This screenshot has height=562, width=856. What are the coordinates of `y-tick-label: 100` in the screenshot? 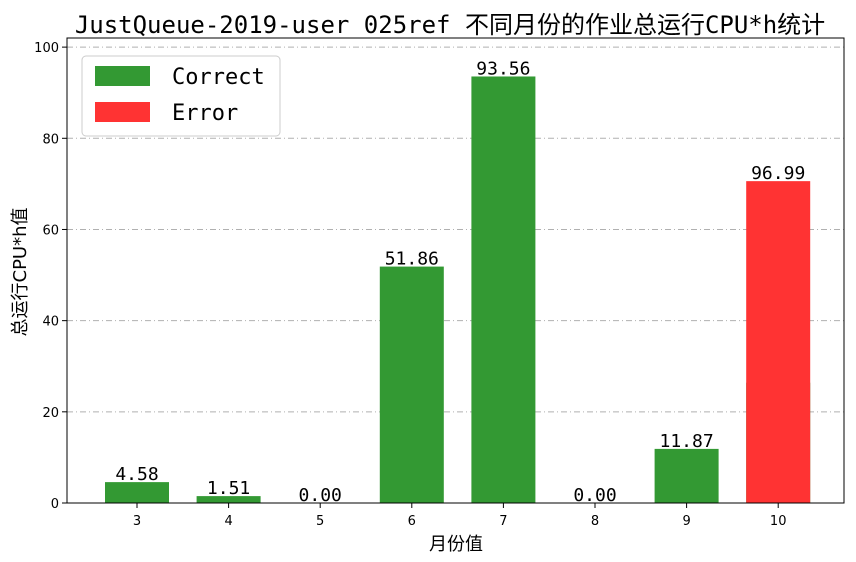 It's located at (46, 48).